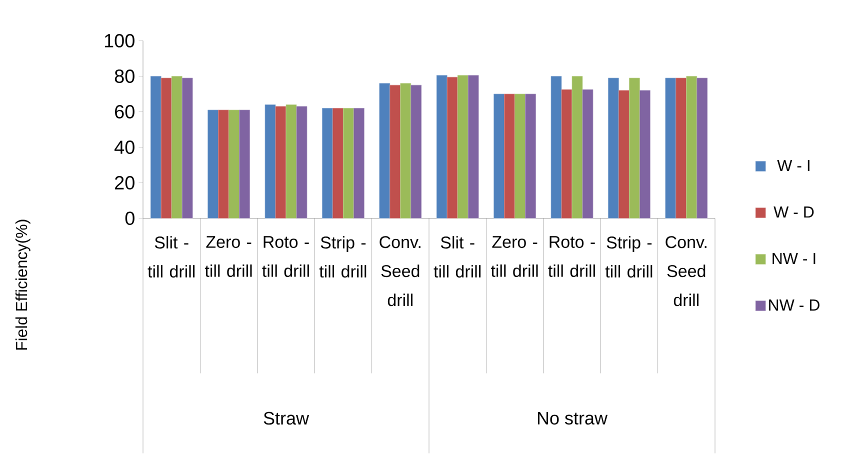  Describe the element at coordinates (124, 76) in the screenshot. I see `y-tick-label: 80` at that location.